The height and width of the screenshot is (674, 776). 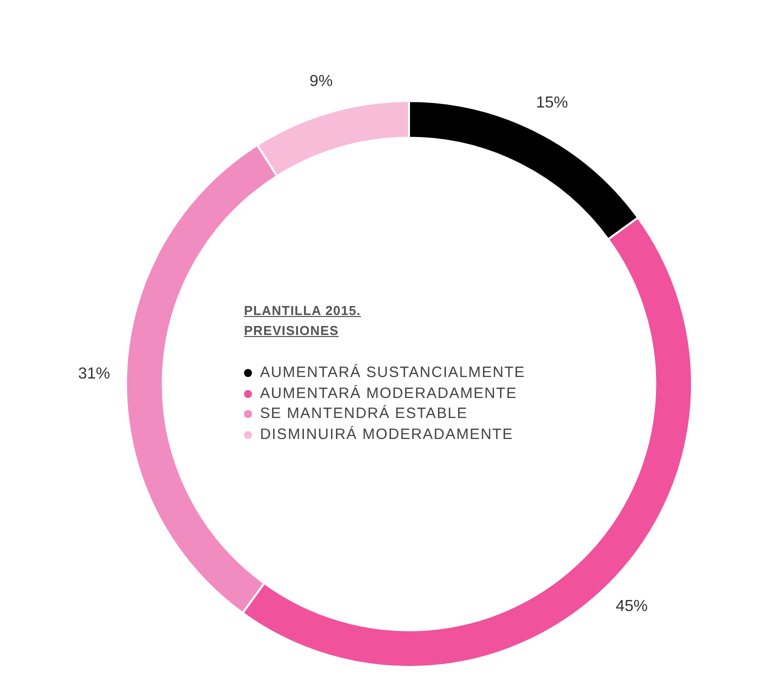 I want to click on legend-label: AUMENTARÁ SUSTANCIALMENTE, so click(x=393, y=373).